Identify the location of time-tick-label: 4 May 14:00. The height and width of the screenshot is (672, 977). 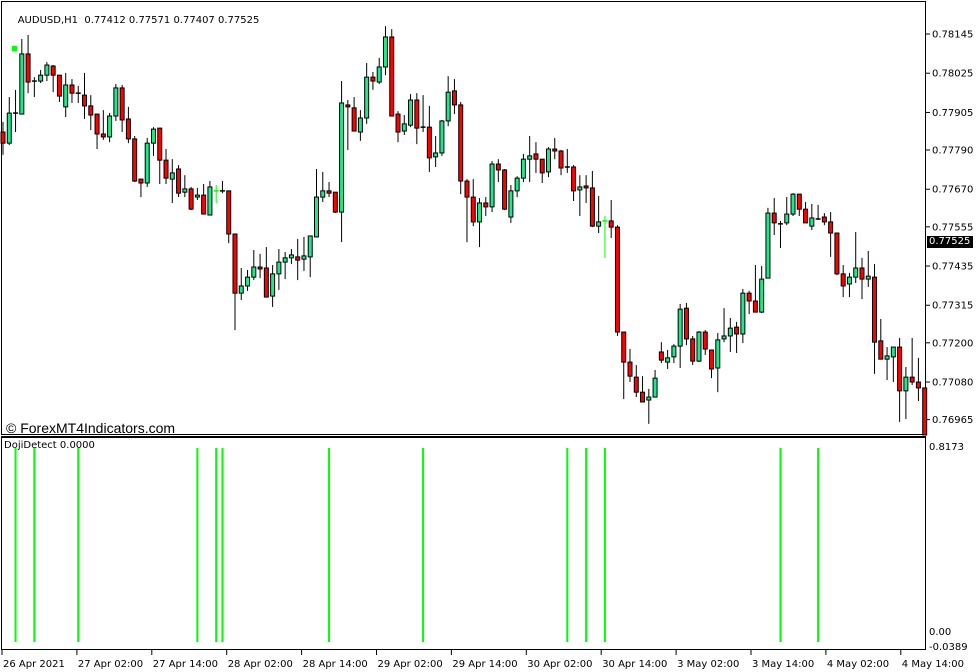
(933, 664).